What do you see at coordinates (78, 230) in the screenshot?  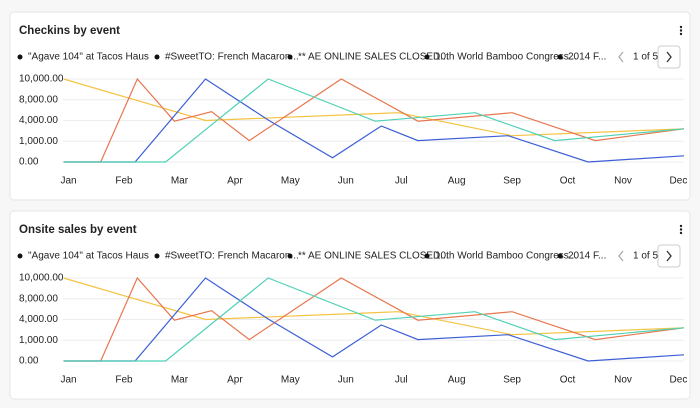 I see `chart-title: Onsite sales by event` at bounding box center [78, 230].